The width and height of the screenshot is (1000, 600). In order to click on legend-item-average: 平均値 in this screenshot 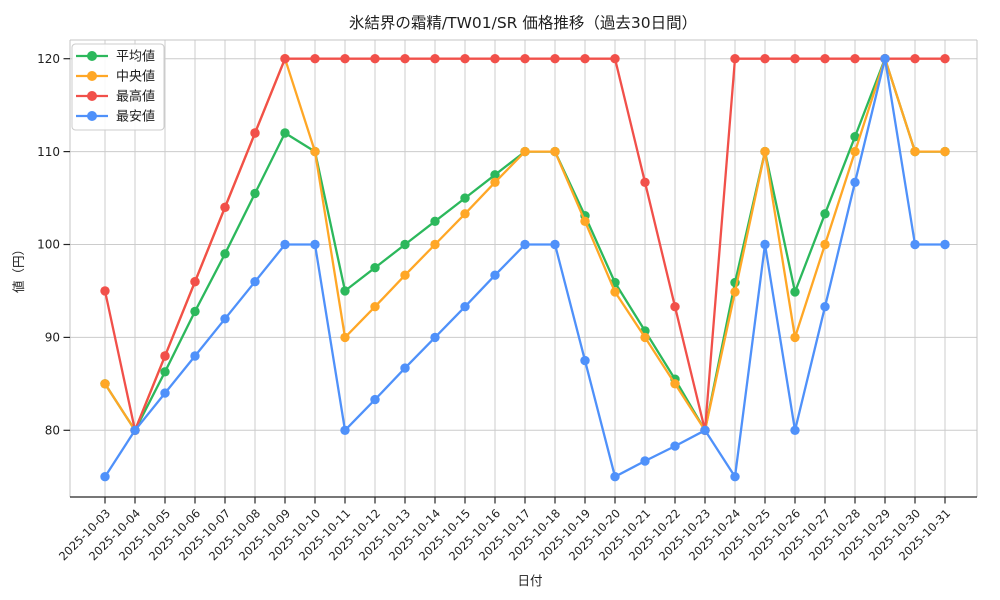, I will do `click(115, 57)`.